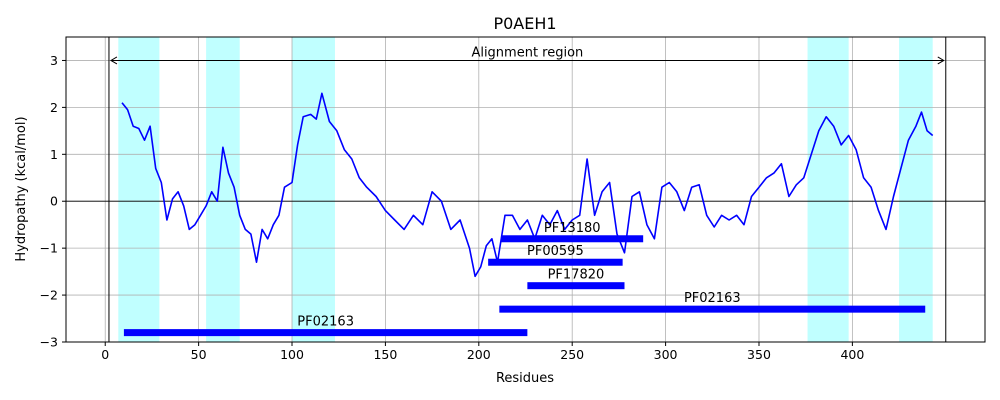 This screenshot has width=1000, height=400. Describe the element at coordinates (199, 354) in the screenshot. I see `x-tick-label: 50` at that location.